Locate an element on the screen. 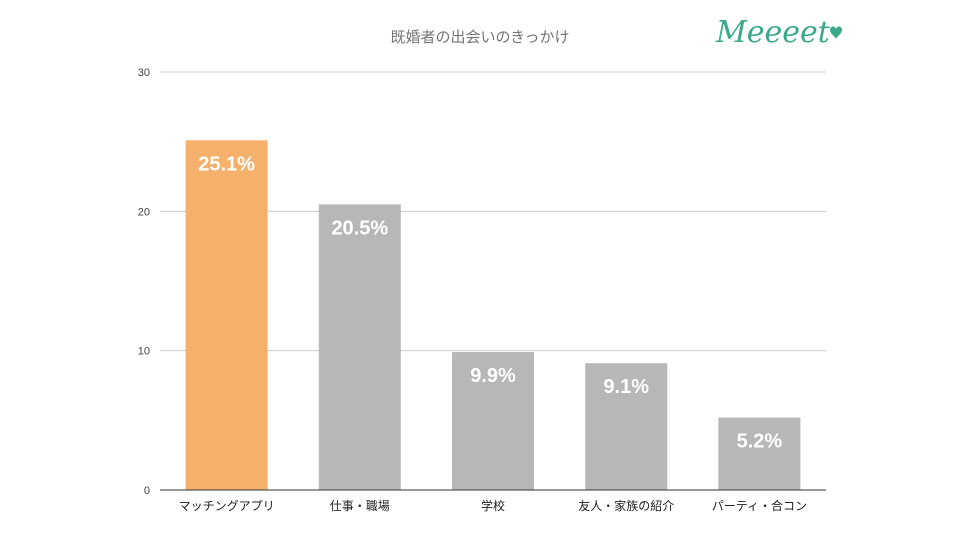  x-tick-label: 学校 is located at coordinates (493, 505).